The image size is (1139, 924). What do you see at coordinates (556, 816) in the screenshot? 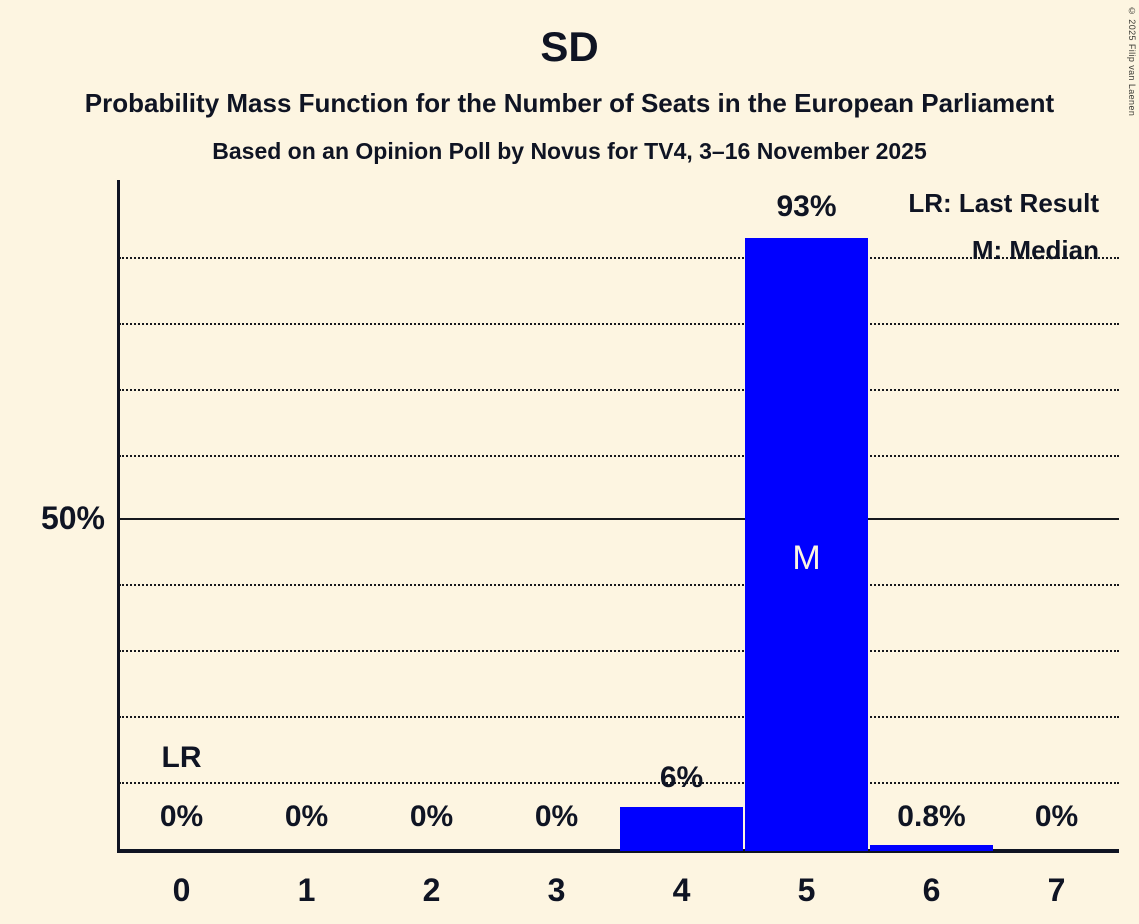
I see `value-label-3: 0%` at bounding box center [556, 816].